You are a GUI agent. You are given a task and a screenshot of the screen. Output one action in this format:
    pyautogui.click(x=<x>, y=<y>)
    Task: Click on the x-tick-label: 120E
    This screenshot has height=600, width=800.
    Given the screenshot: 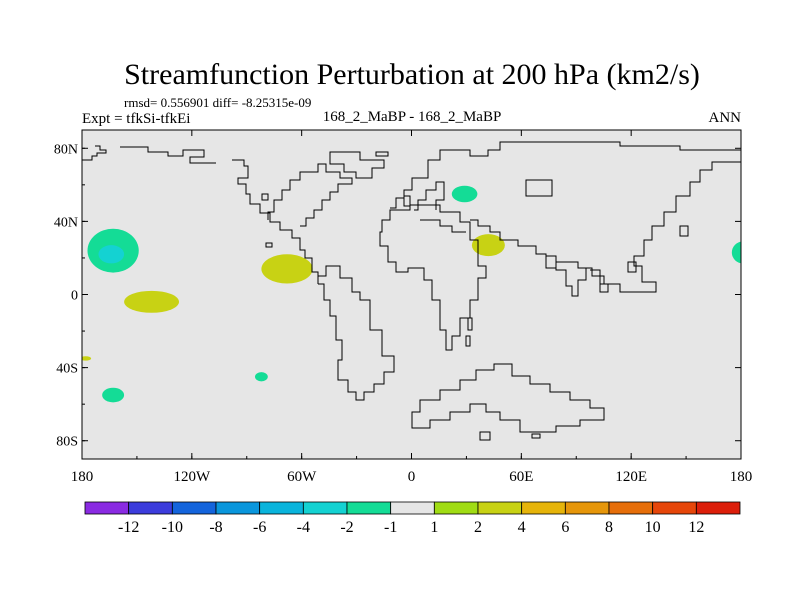 What is the action you would take?
    pyautogui.click(x=631, y=477)
    